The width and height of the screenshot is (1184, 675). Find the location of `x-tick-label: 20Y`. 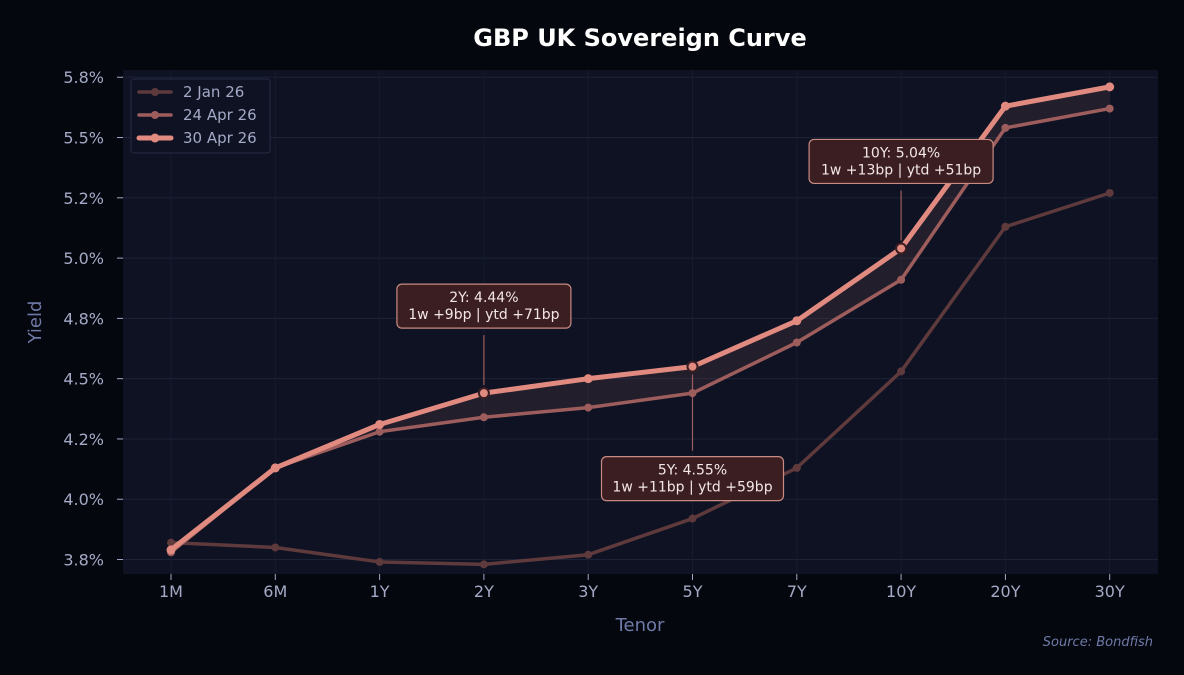

x-tick-label: 20Y is located at coordinates (1005, 591).